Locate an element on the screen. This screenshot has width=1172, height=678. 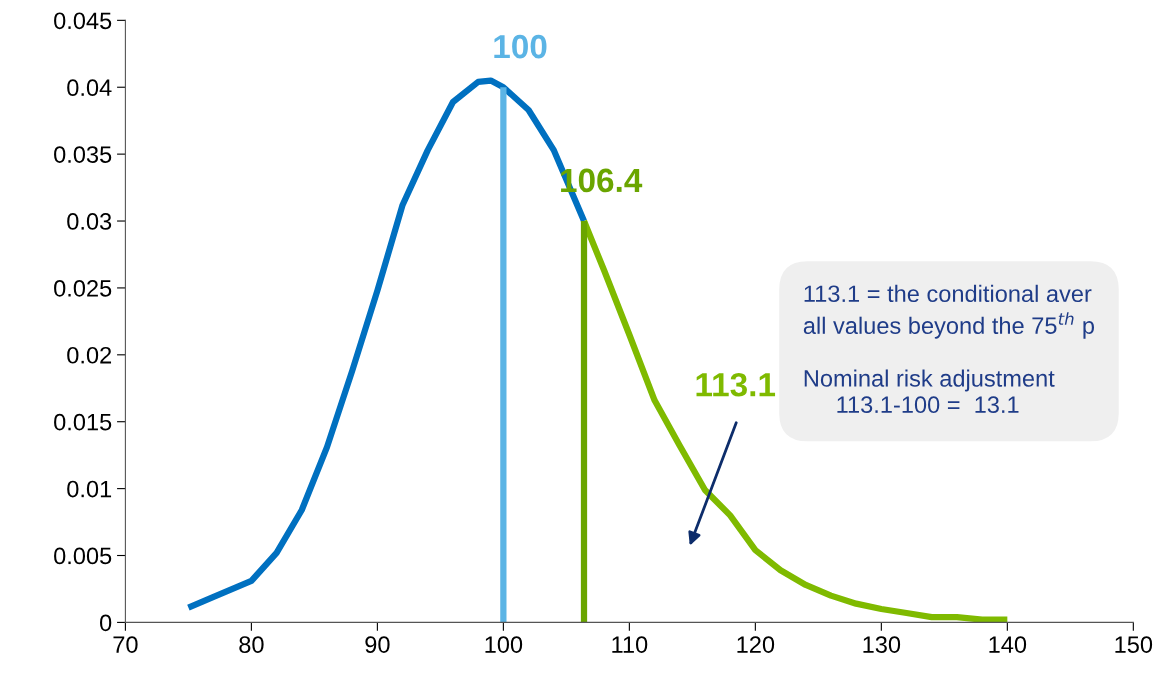
x-tick-label: 110 is located at coordinates (630, 644).